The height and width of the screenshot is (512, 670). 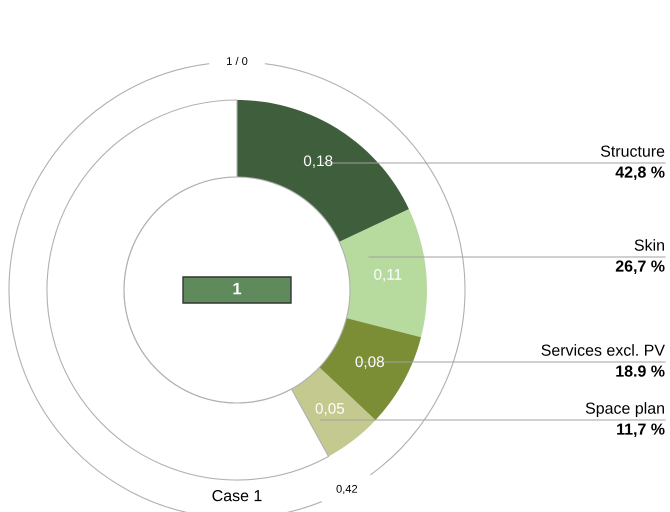 What do you see at coordinates (318, 161) in the screenshot?
I see `data-label: 0,18` at bounding box center [318, 161].